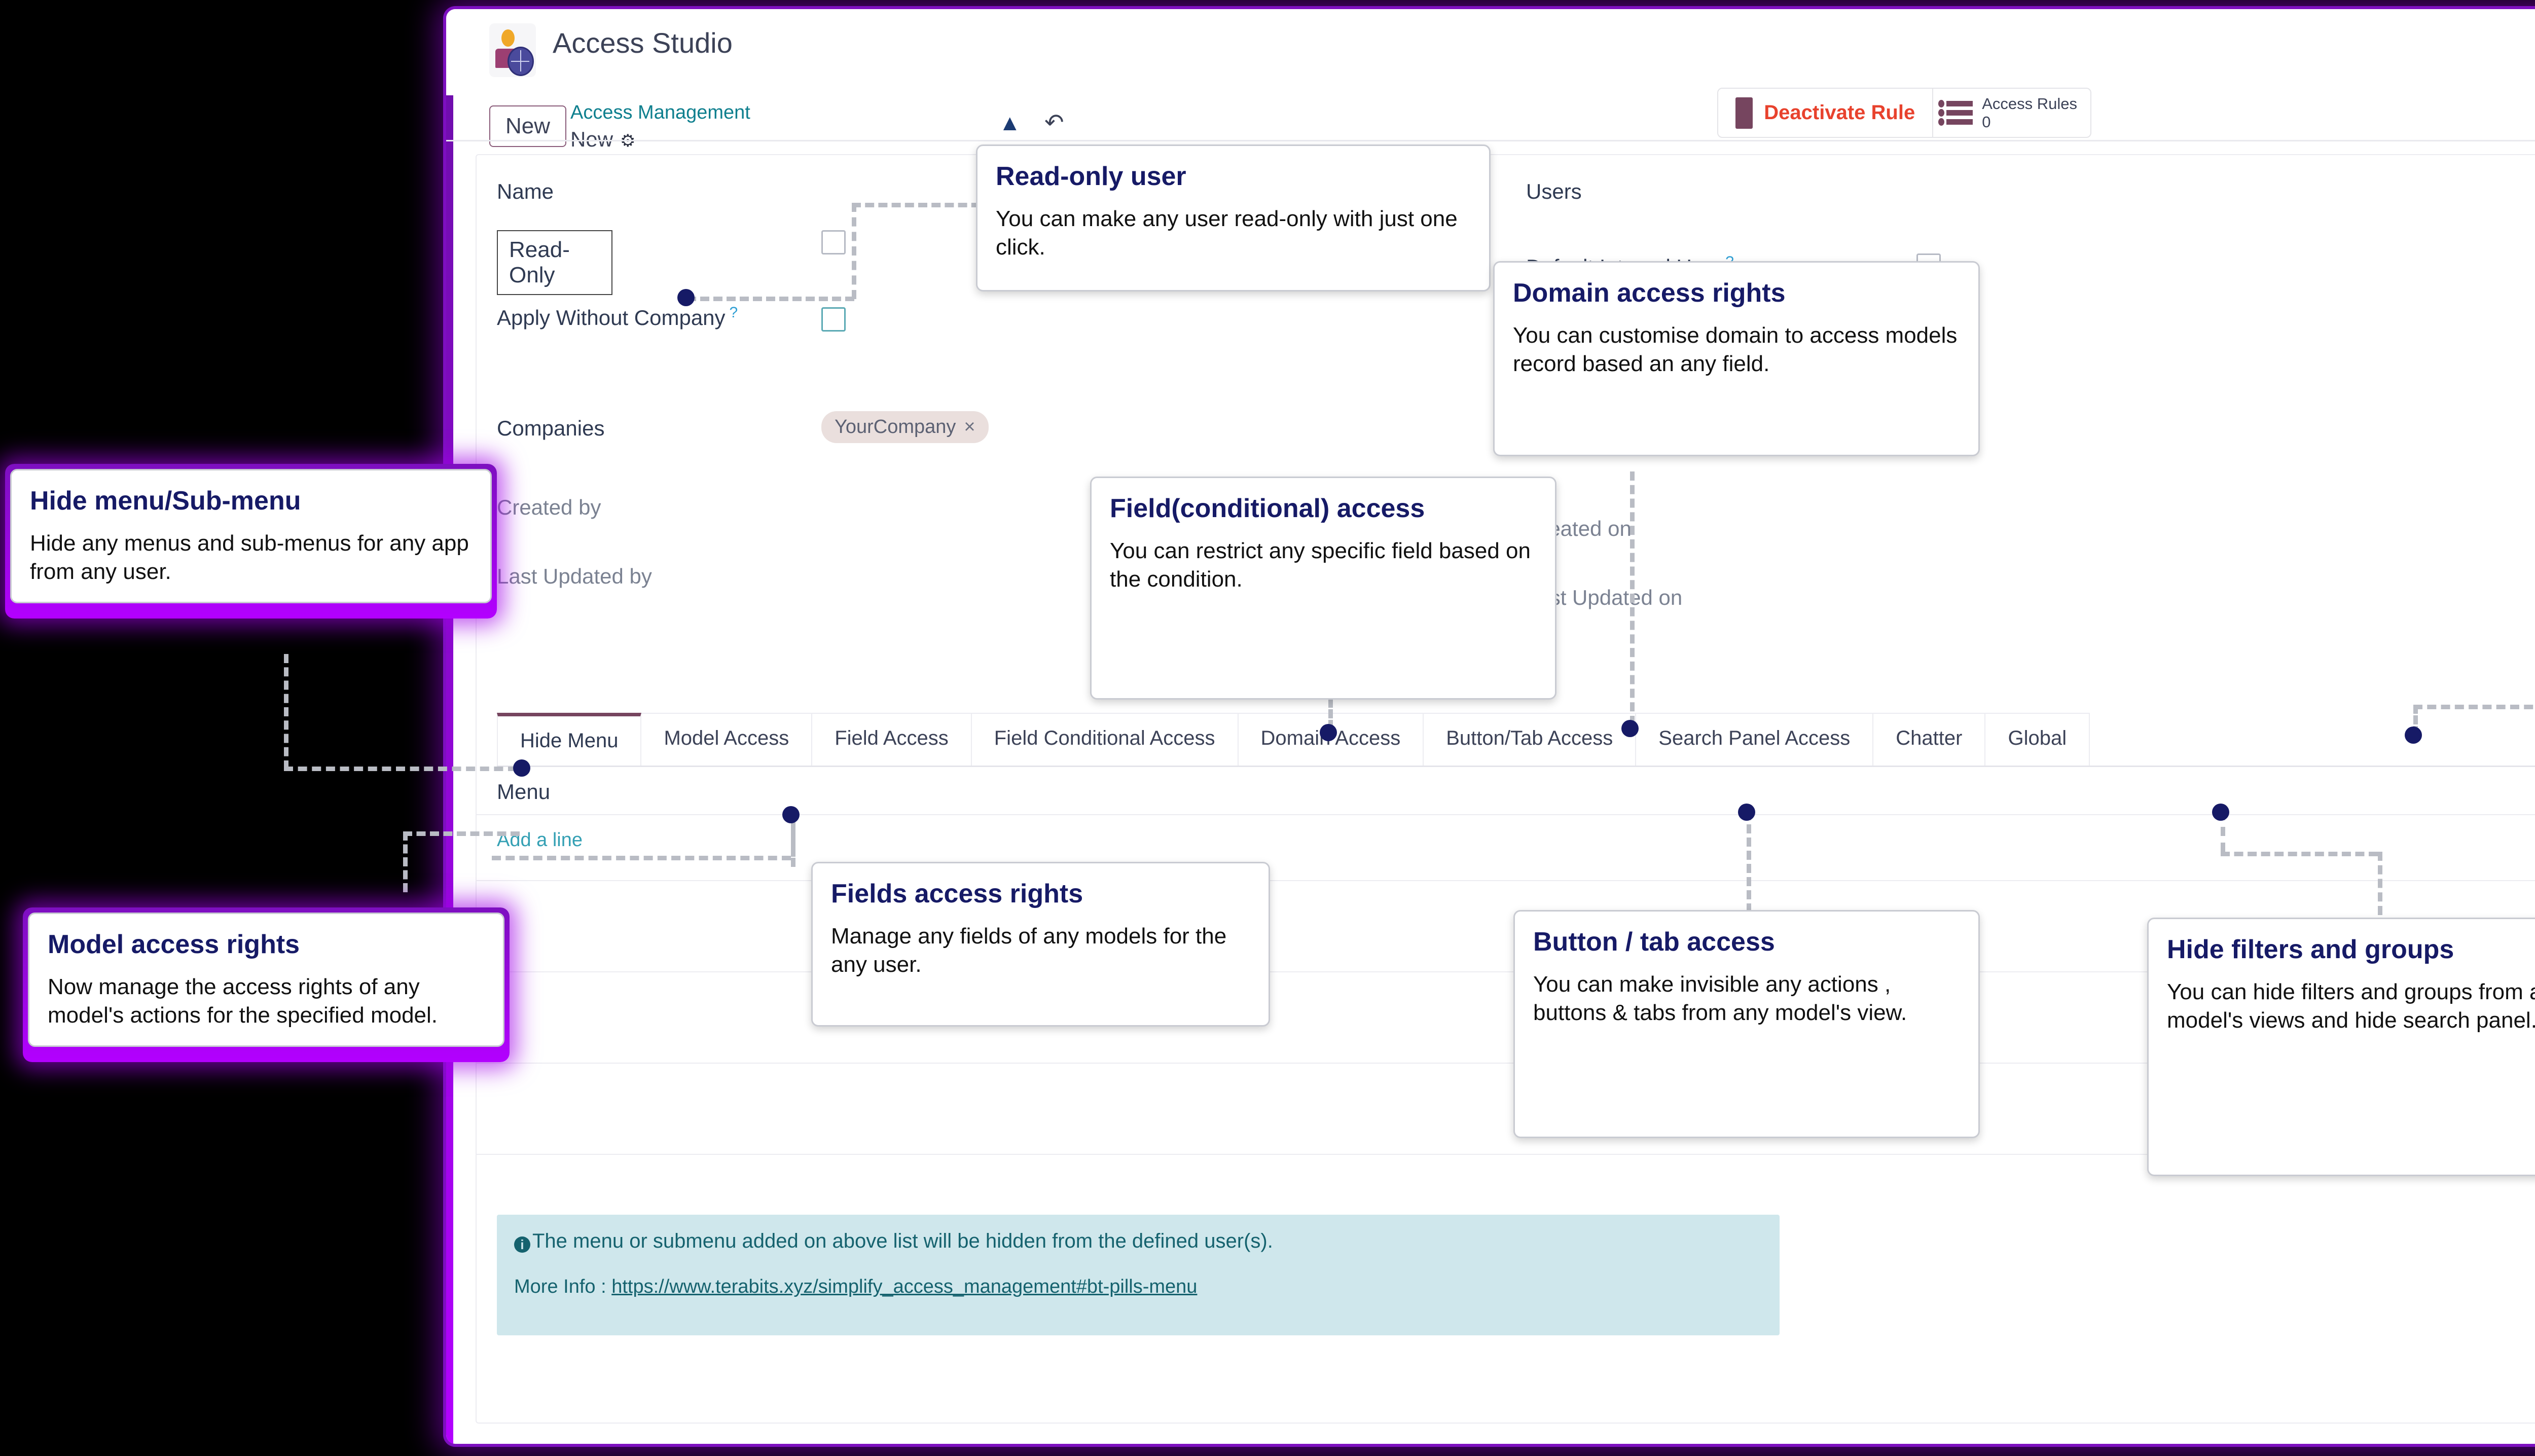 The height and width of the screenshot is (1456, 2535). What do you see at coordinates (1091, 176) in the screenshot?
I see `callout-title: Read-only user` at bounding box center [1091, 176].